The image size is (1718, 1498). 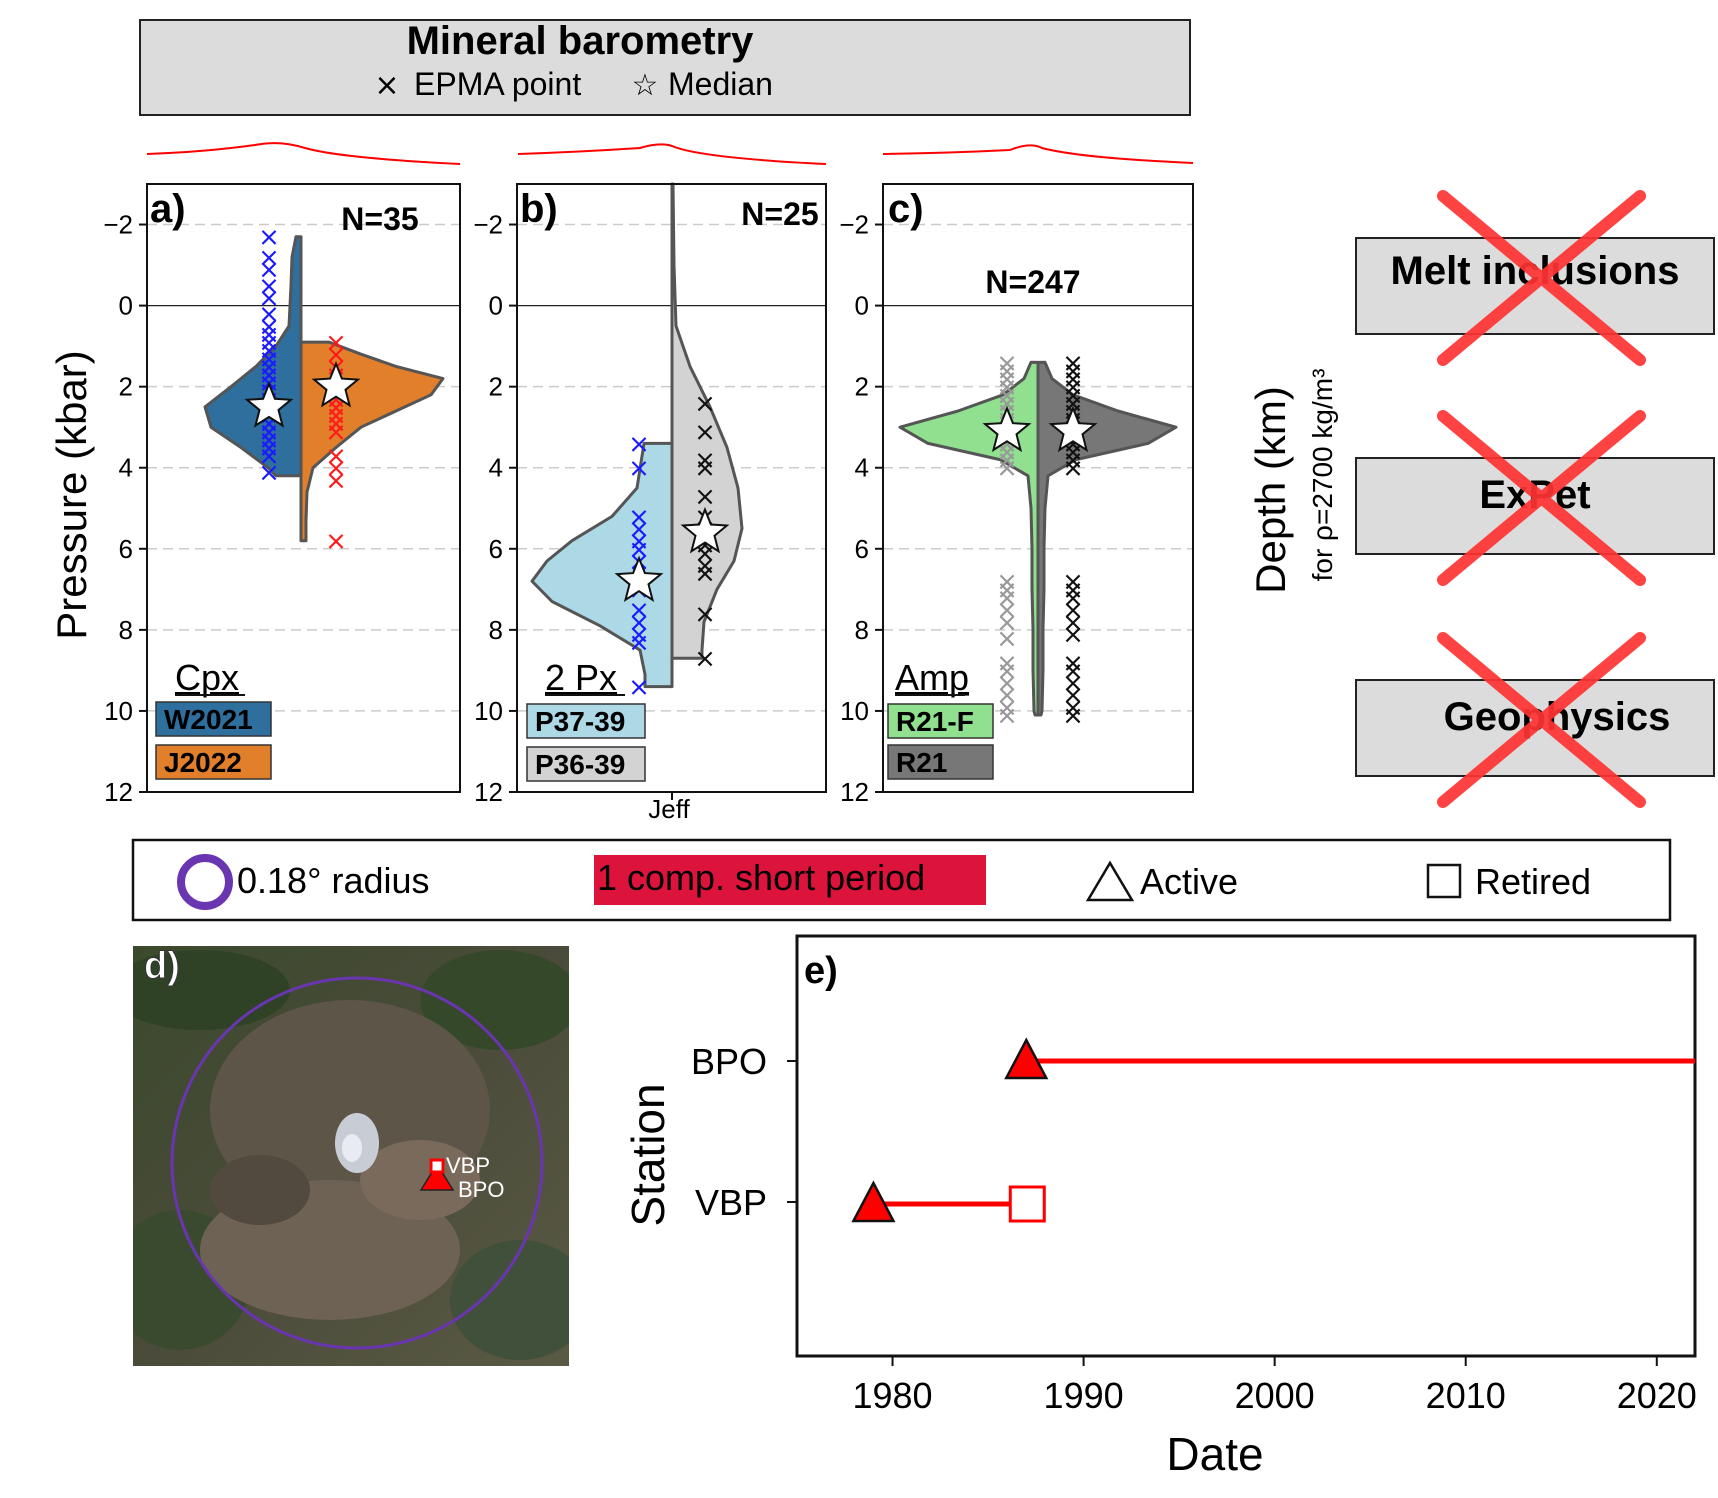 What do you see at coordinates (935, 721) in the screenshot?
I see `legend-label-R21-F: R21-F` at bounding box center [935, 721].